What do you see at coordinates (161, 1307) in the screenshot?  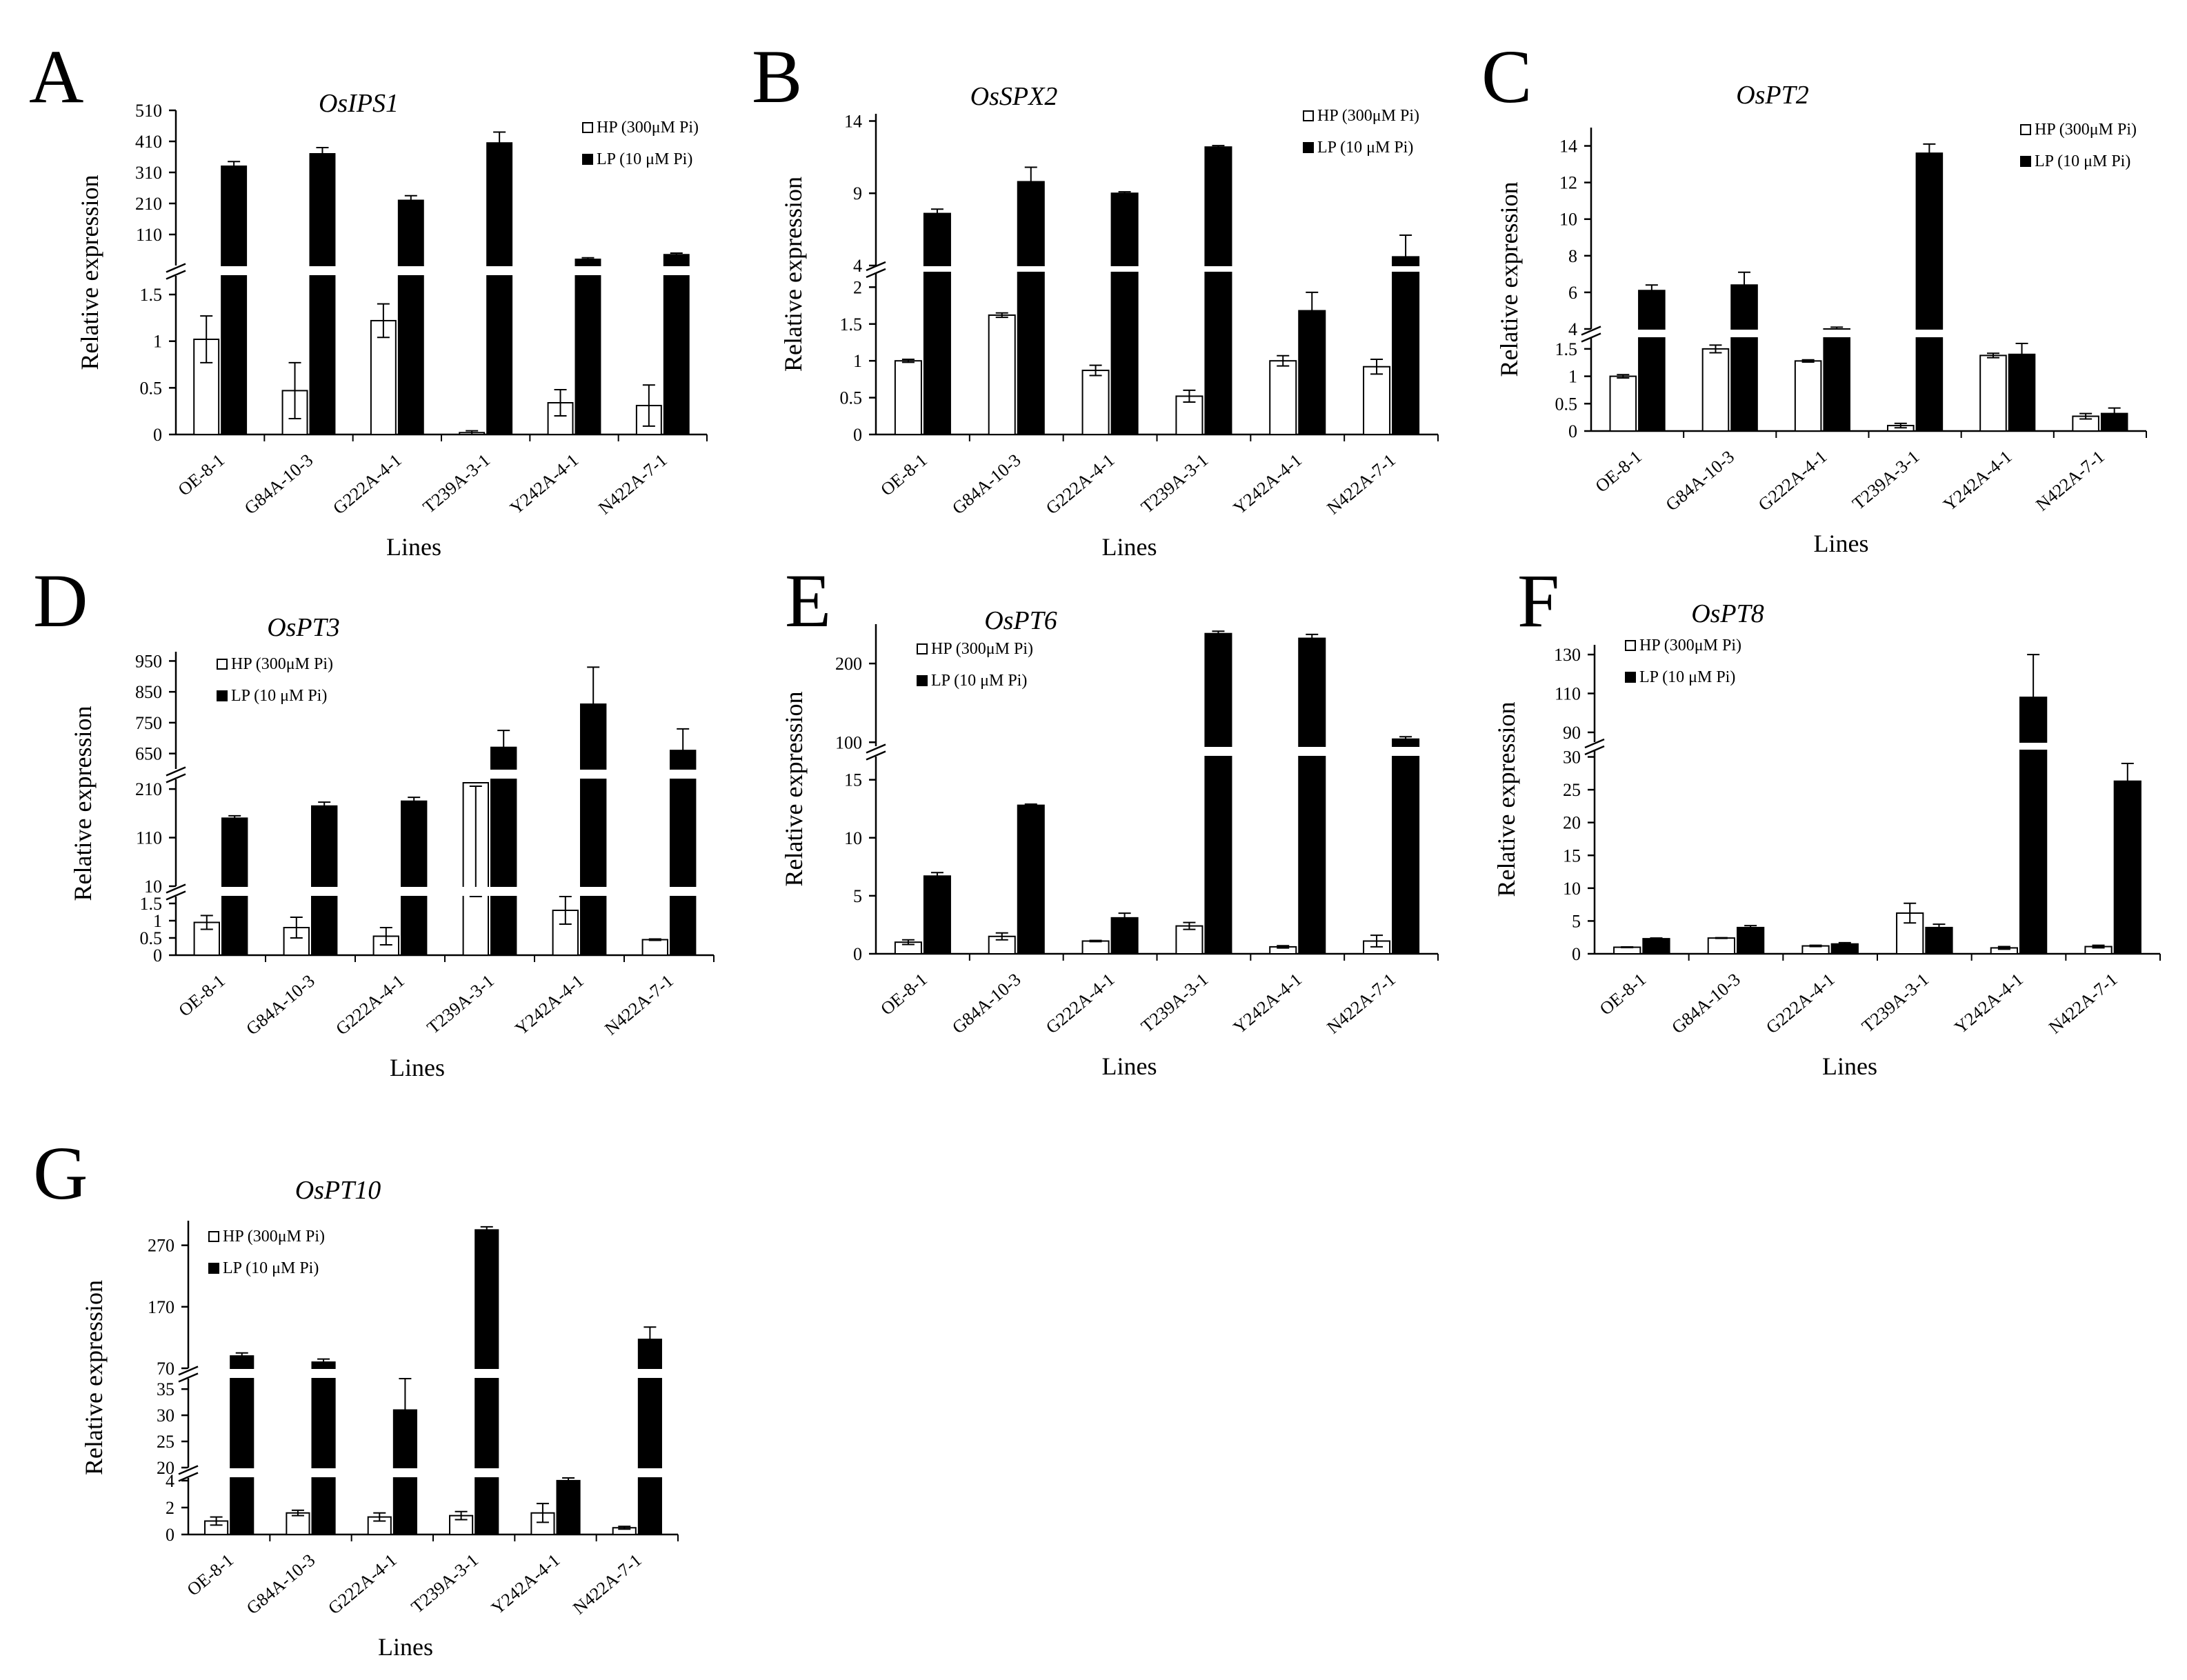 I see `y-tick-label: 170` at bounding box center [161, 1307].